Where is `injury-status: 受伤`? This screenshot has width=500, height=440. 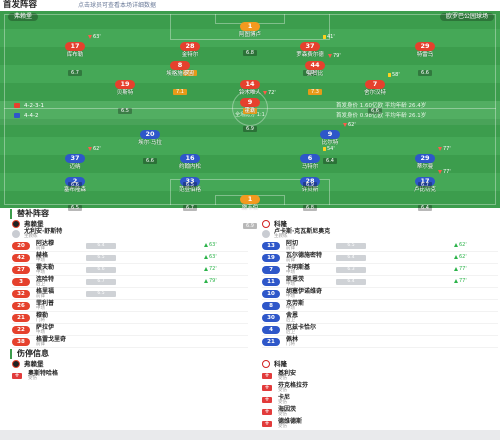
injury-status: 受伤 is located at coordinates (282, 390).